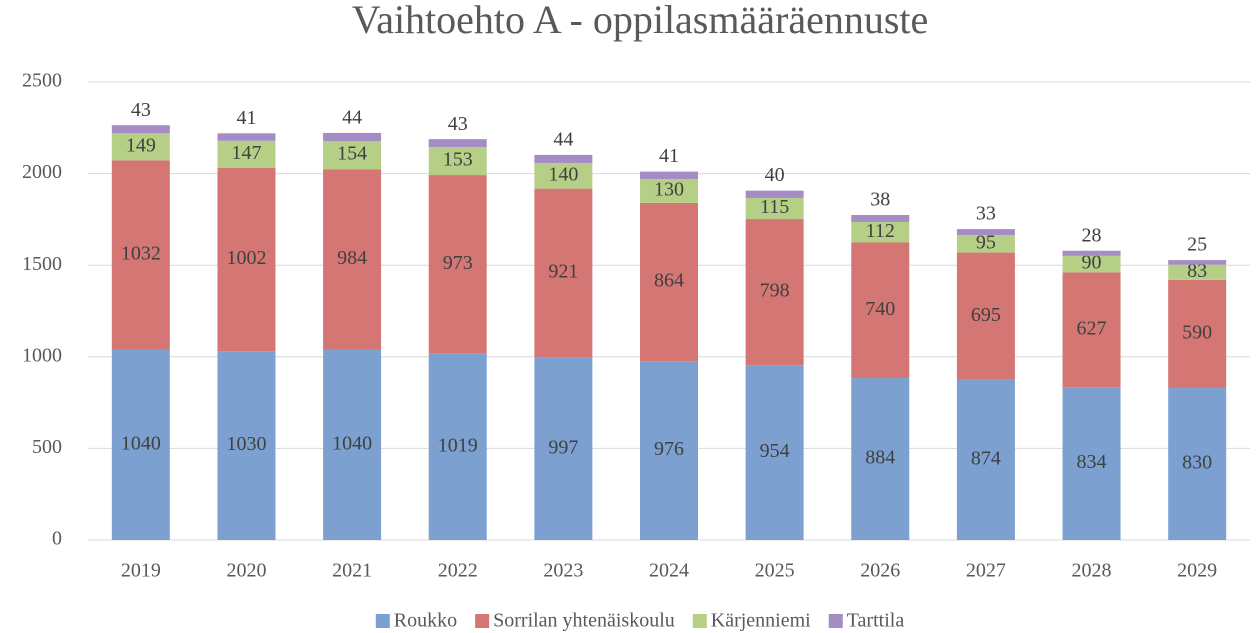 Image resolution: width=1256 pixels, height=633 pixels. I want to click on data-label: 740, so click(880, 309).